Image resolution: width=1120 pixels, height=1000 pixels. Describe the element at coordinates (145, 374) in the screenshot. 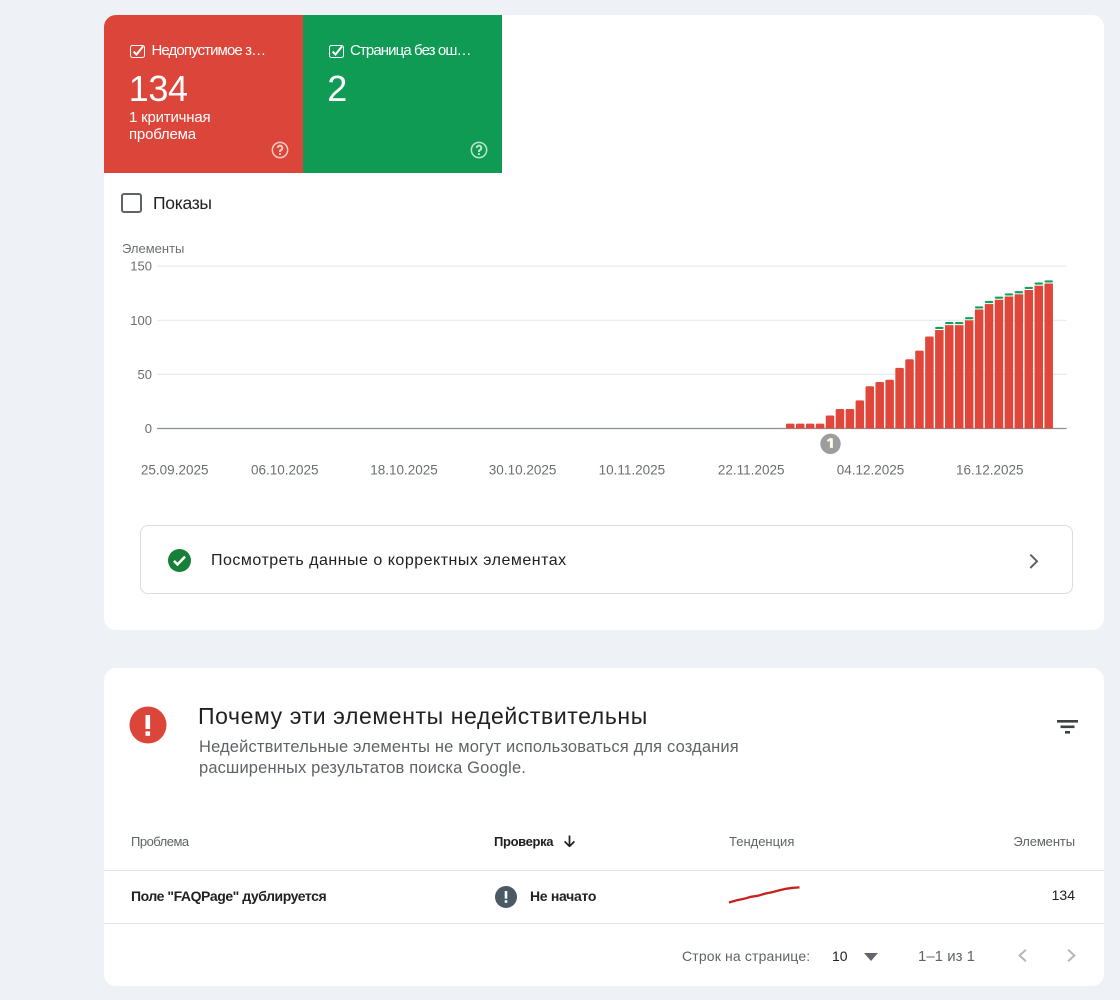

I see `svg-text: 50` at that location.